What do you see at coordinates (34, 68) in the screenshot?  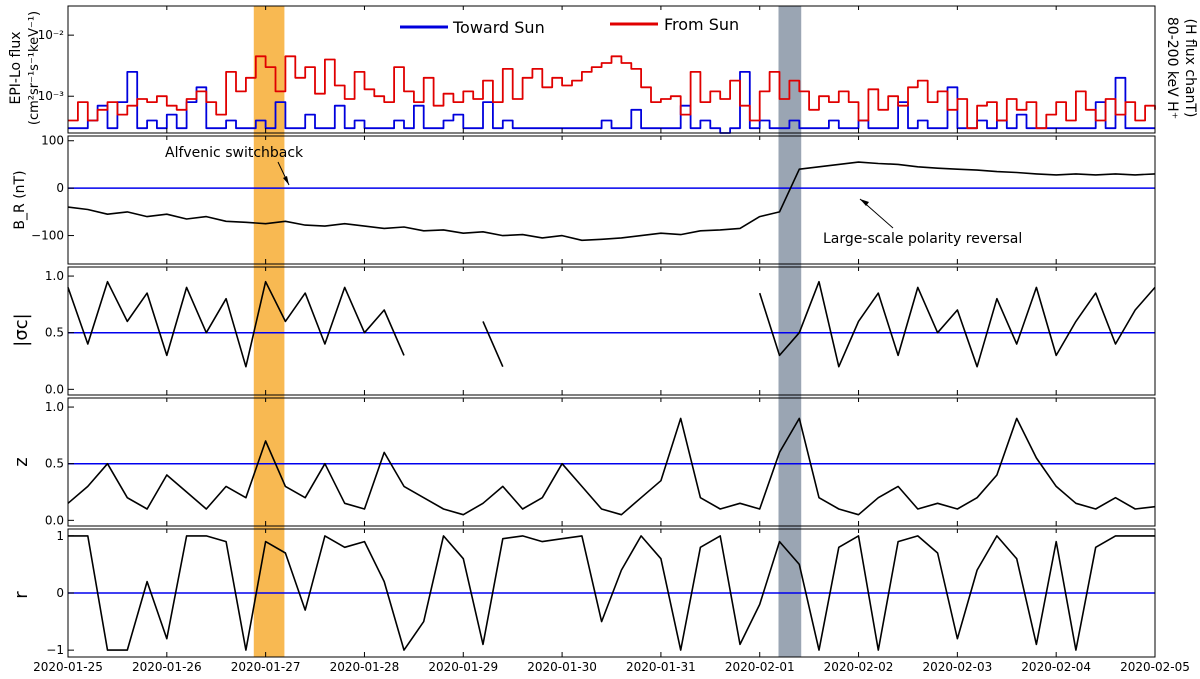 I see `panel1-ylabel-line2: (cm²sr⁻¹s⁻¹keV⁻¹)` at bounding box center [34, 68].